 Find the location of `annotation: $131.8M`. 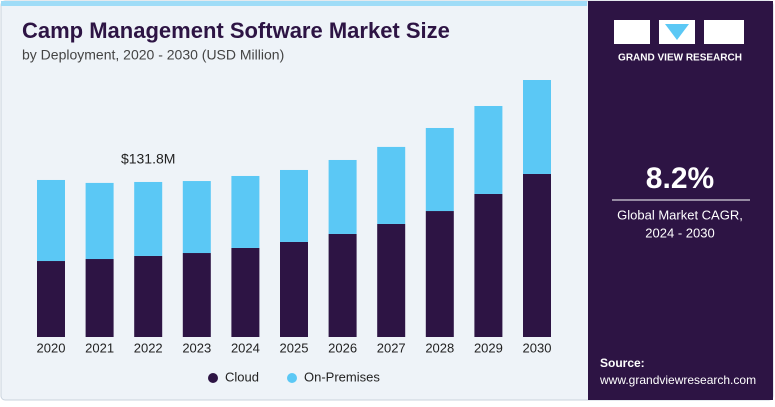

annotation: $131.8M is located at coordinates (148, 159).